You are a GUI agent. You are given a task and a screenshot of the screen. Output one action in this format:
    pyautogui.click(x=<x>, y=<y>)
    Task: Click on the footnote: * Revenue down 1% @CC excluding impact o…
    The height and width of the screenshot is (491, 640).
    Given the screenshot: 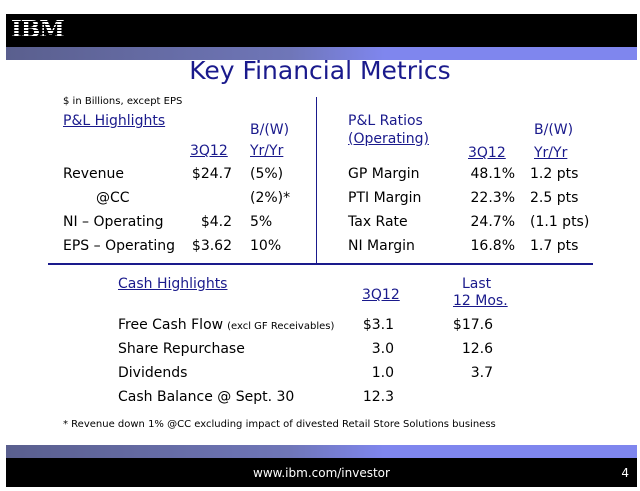 What is the action you would take?
    pyautogui.click(x=279, y=424)
    